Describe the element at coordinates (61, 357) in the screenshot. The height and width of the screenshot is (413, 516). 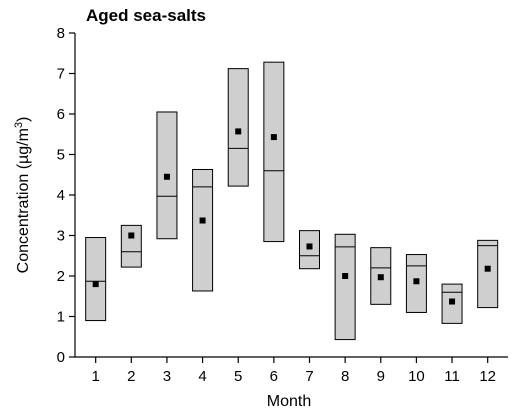
I see `y-tick-label-0: 0` at that location.